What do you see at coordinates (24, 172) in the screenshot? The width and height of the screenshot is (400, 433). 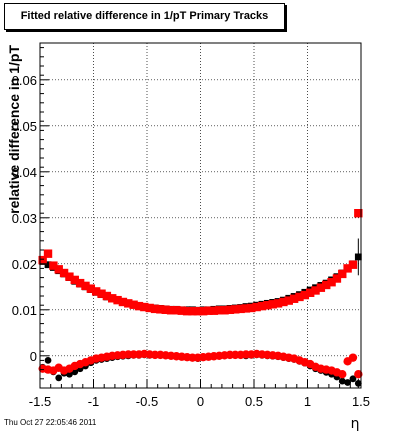 I see `y-tick-label: 0.04` at bounding box center [24, 172].